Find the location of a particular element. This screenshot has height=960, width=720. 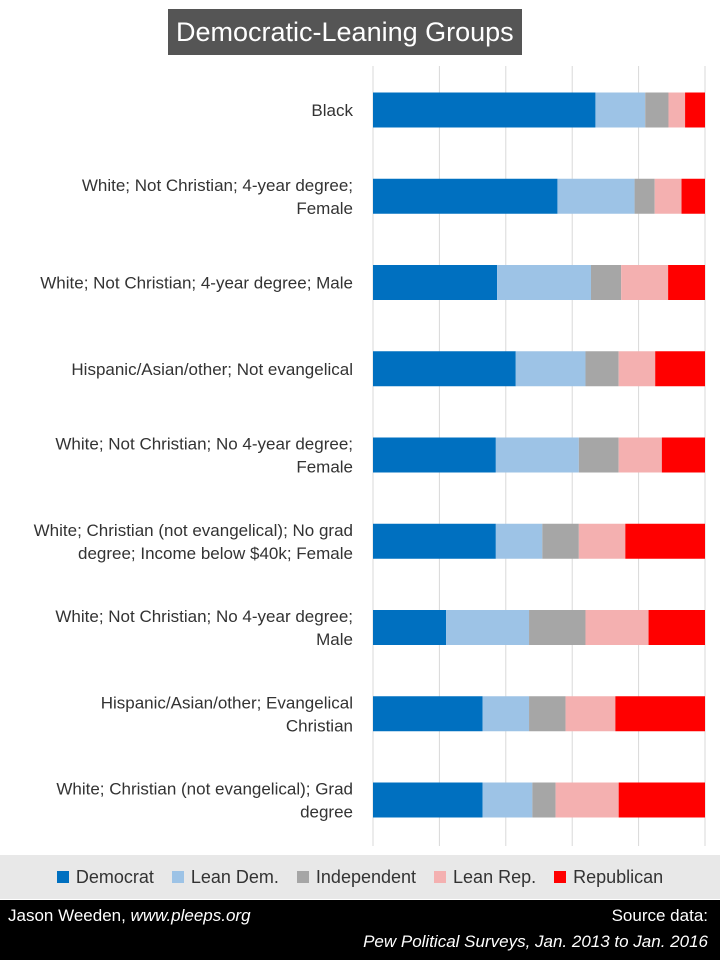

author-name: Jason Weeden, is located at coordinates (69, 915).